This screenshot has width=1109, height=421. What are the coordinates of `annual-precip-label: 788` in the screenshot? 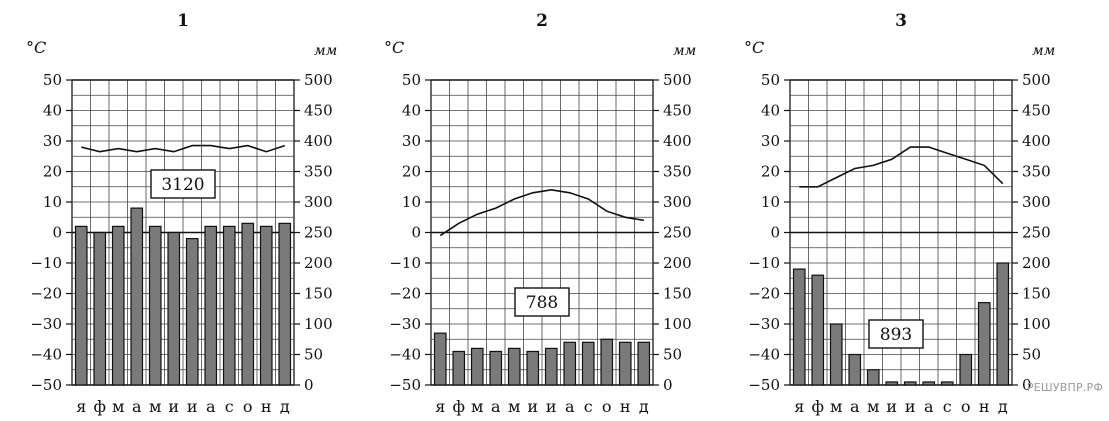 It's located at (542, 303).